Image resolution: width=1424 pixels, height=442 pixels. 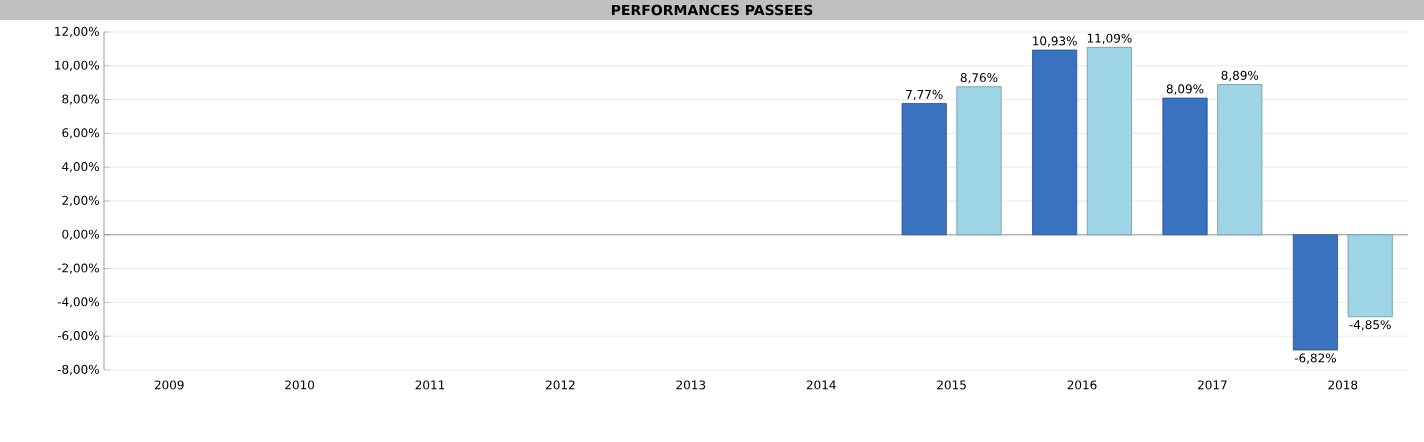 What do you see at coordinates (77, 32) in the screenshot?
I see `y-tick-label: 12,00%` at bounding box center [77, 32].